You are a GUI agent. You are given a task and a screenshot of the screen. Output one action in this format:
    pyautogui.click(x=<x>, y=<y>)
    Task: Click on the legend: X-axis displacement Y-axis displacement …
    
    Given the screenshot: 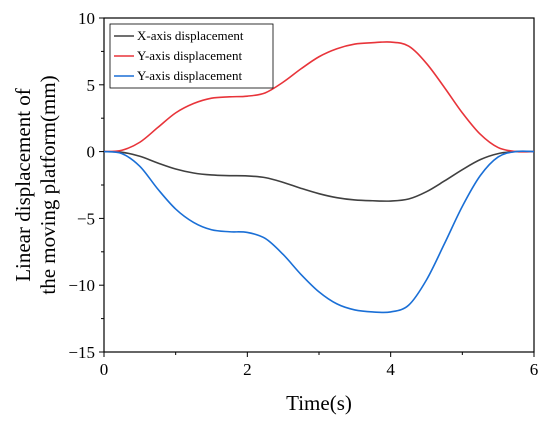 What is the action you would take?
    pyautogui.click(x=191, y=56)
    